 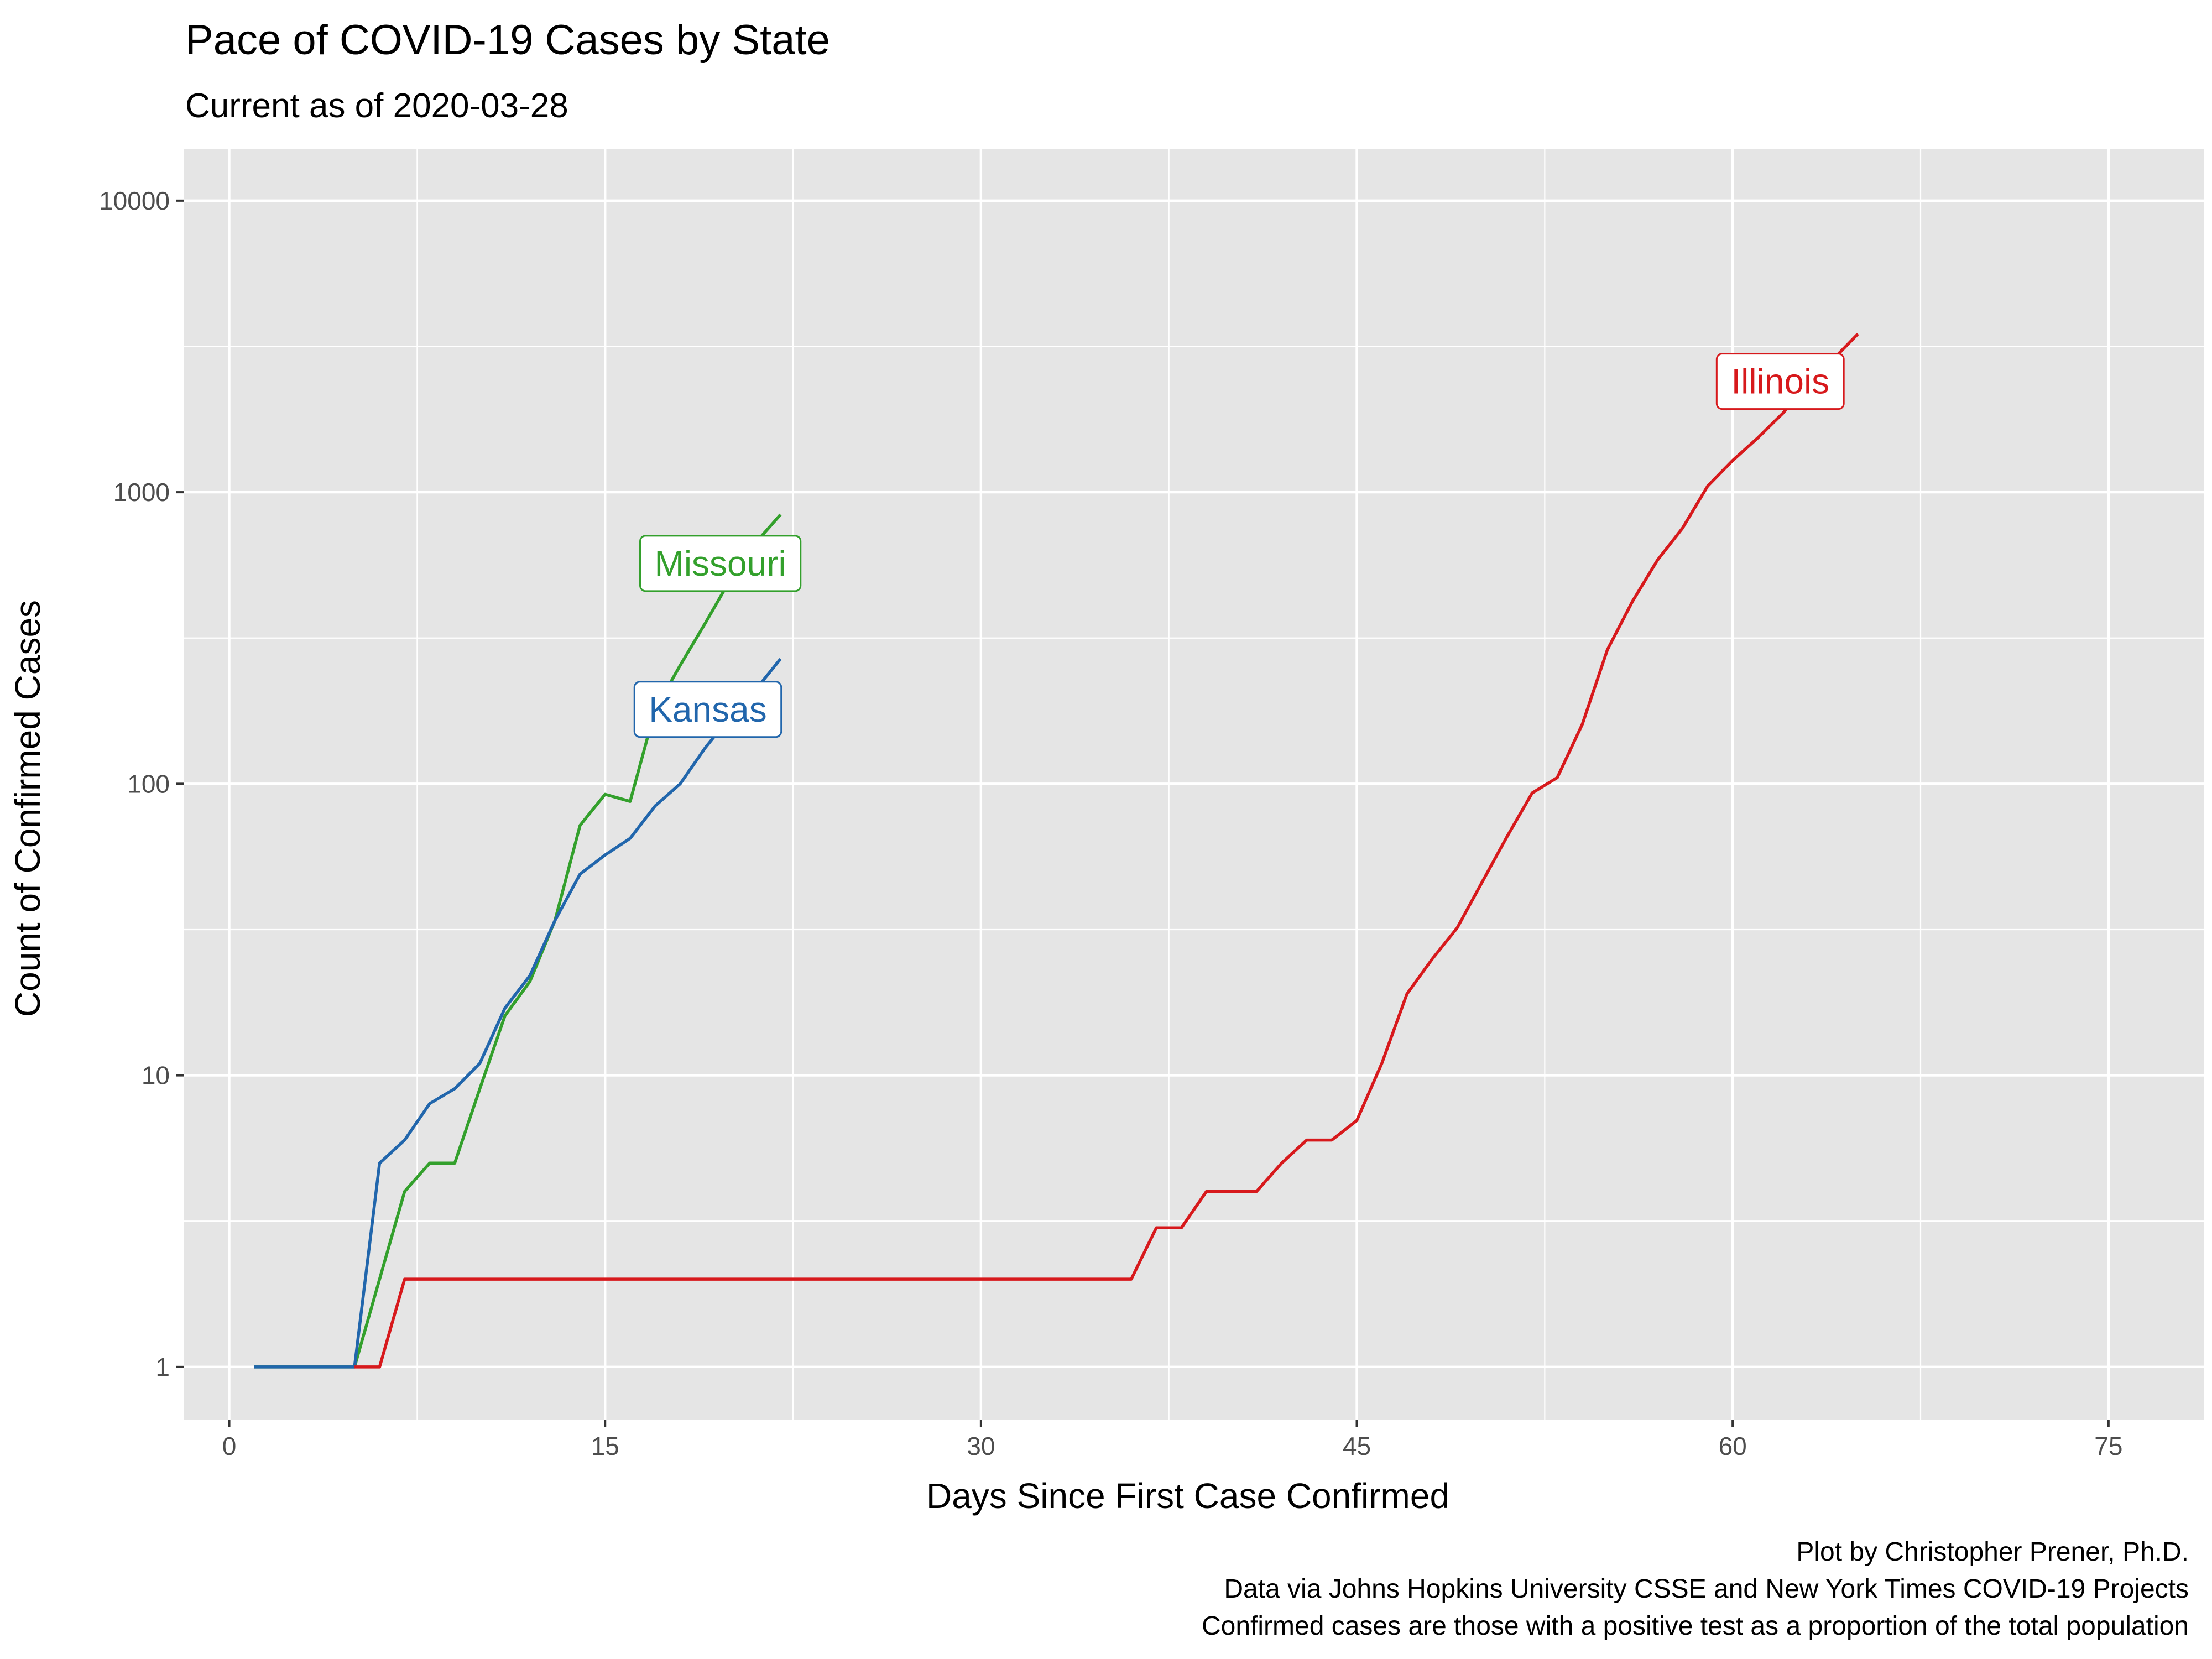 I want to click on chart-subtitle: Current as of 2020-03-28, so click(x=376, y=106).